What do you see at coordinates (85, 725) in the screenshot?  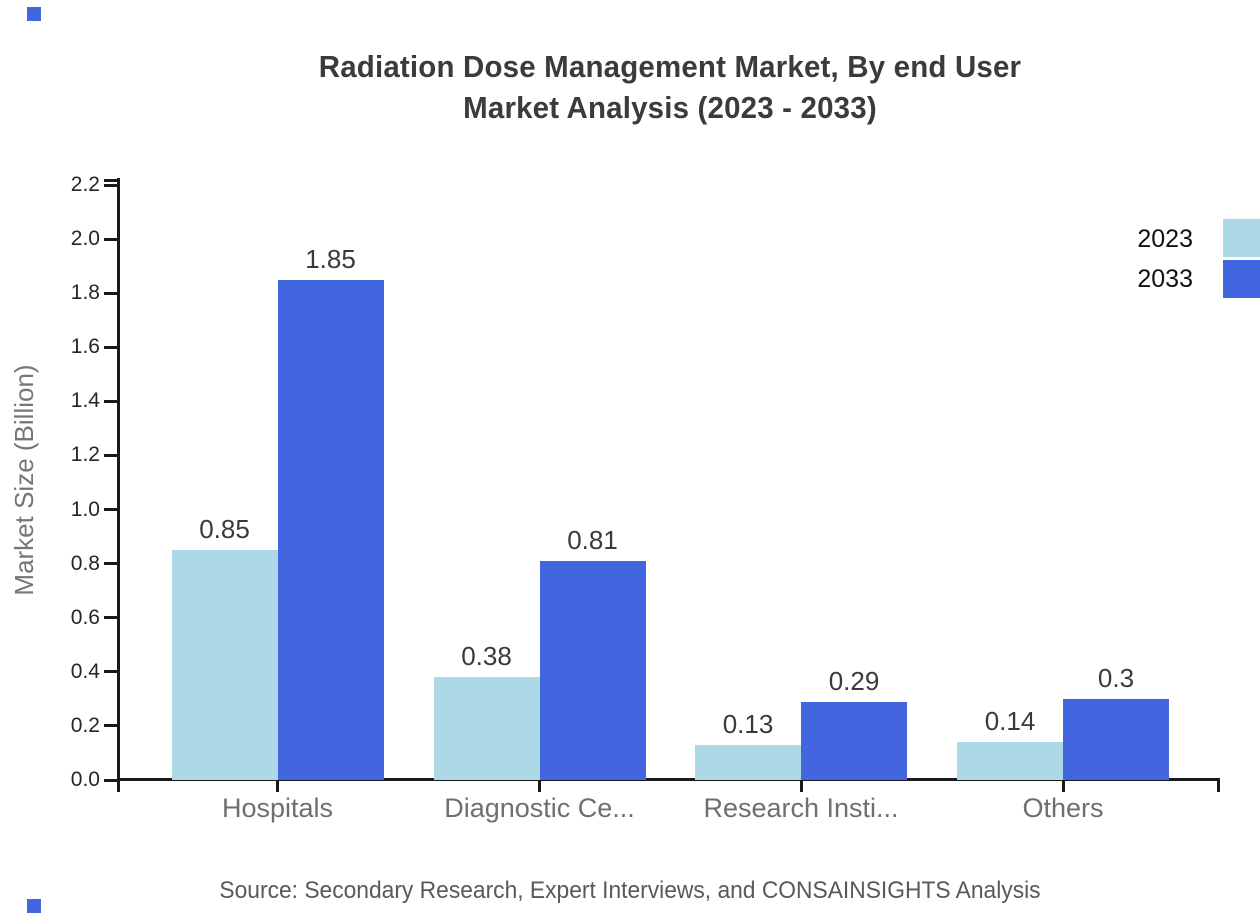 I see `y-tick-label: 0.2` at bounding box center [85, 725].